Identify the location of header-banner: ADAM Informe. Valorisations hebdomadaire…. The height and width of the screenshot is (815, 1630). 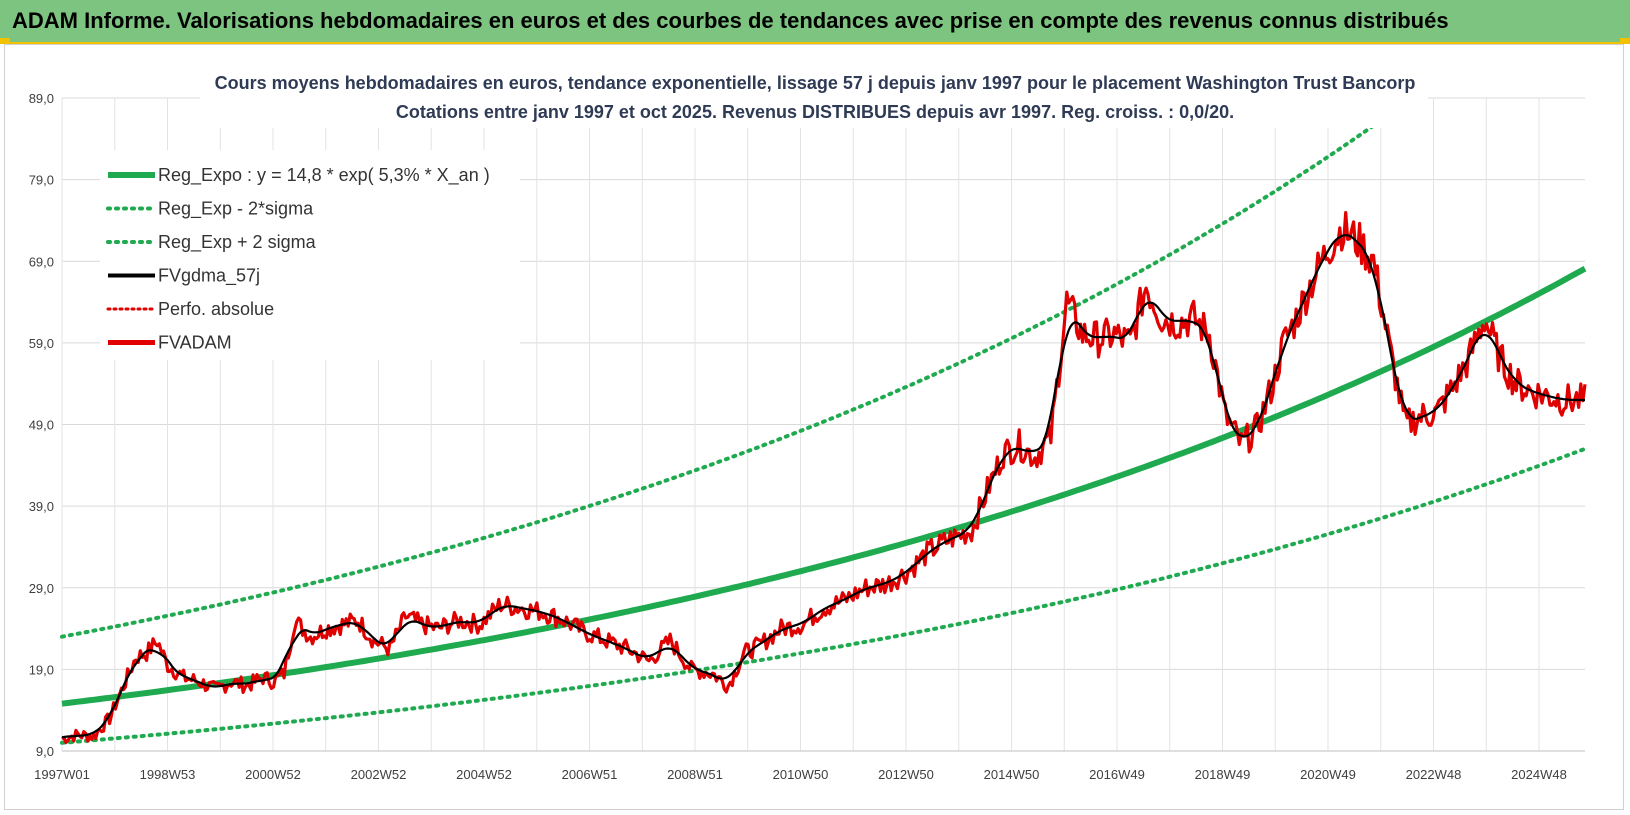
(815, 22).